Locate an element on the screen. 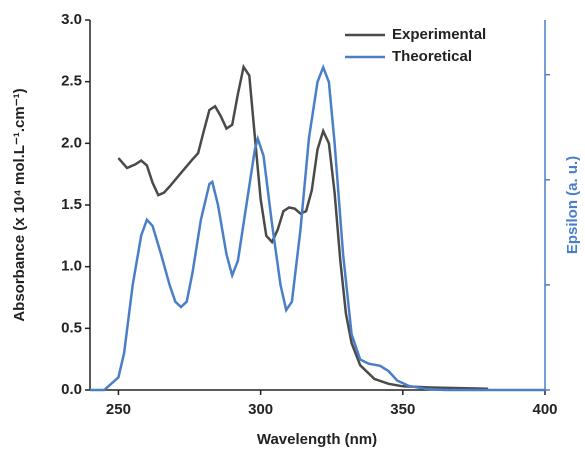 This screenshot has height=457, width=585. y-tick-label: 0.5 is located at coordinates (71, 327).